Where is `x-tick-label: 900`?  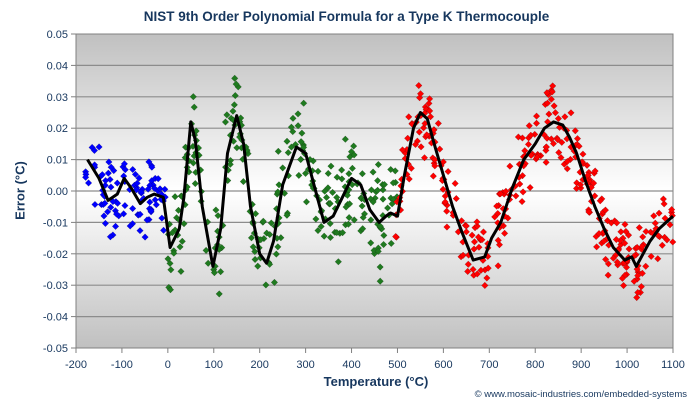
x-tick-label: 900 is located at coordinates (581, 365).